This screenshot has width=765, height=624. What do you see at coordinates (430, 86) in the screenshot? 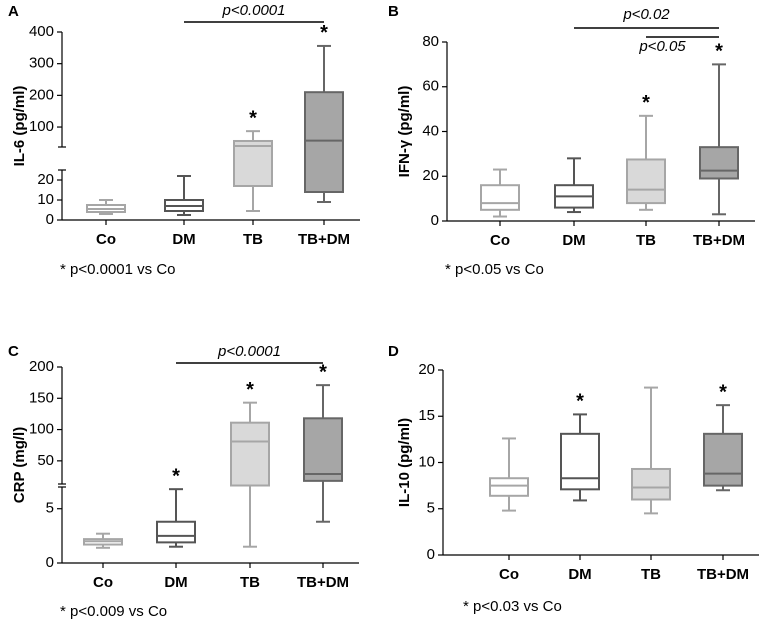
I see `y-tick-label: 60` at bounding box center [430, 86].